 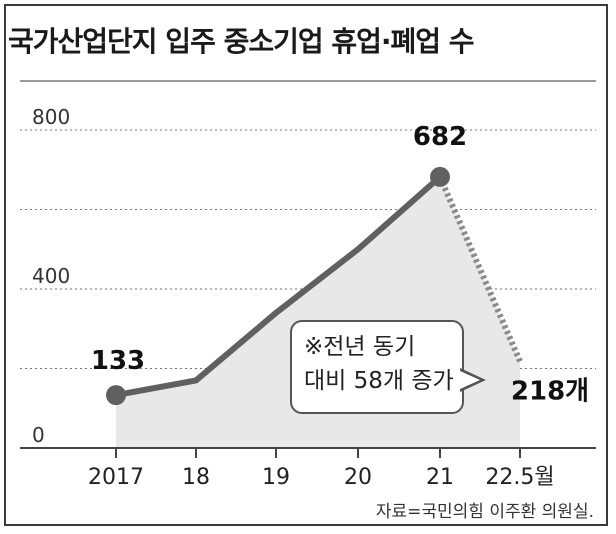 What do you see at coordinates (308, 81) in the screenshot?
I see `title-divider` at bounding box center [308, 81].